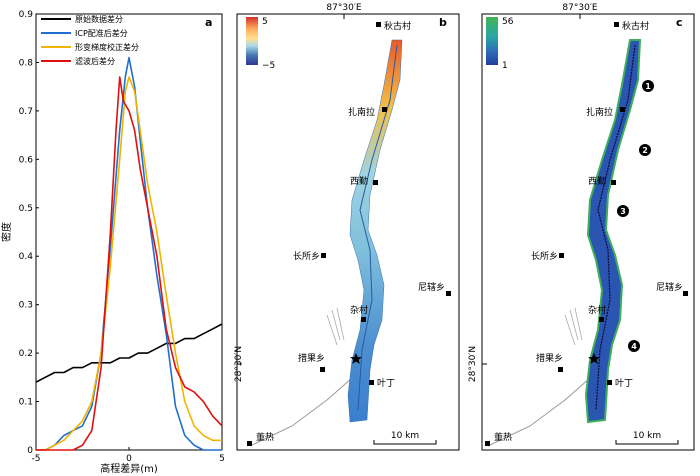  What do you see at coordinates (505, 66) in the screenshot?
I see `colorbar-min-label: 1` at bounding box center [505, 66].